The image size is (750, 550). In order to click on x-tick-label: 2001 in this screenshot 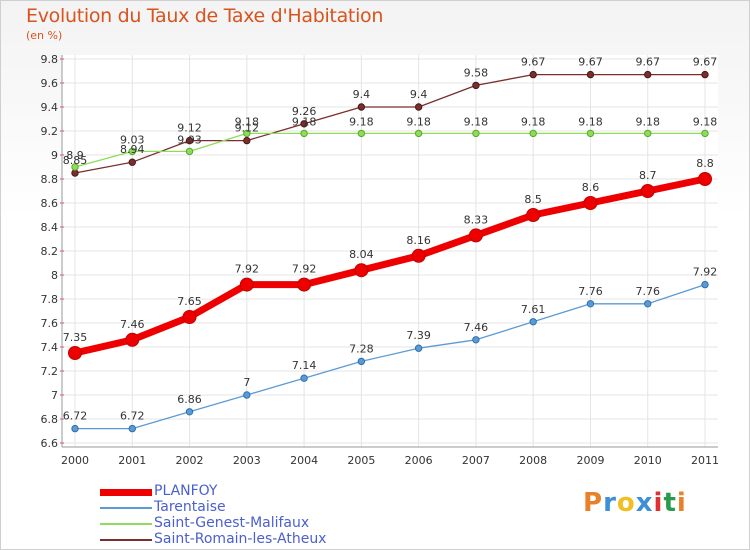, I will do `click(132, 460)`.